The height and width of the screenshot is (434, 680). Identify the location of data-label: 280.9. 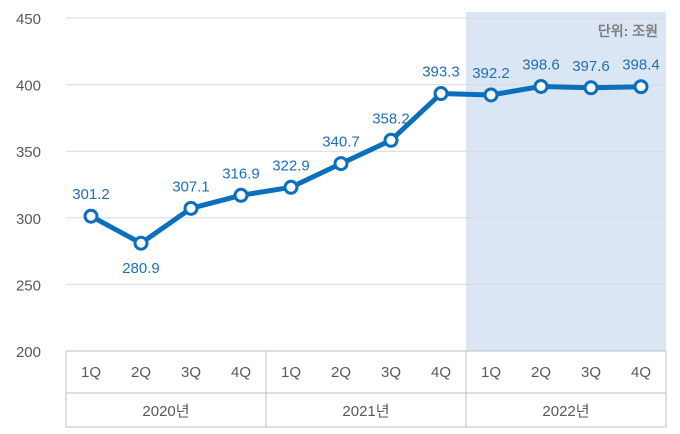
(141, 268).